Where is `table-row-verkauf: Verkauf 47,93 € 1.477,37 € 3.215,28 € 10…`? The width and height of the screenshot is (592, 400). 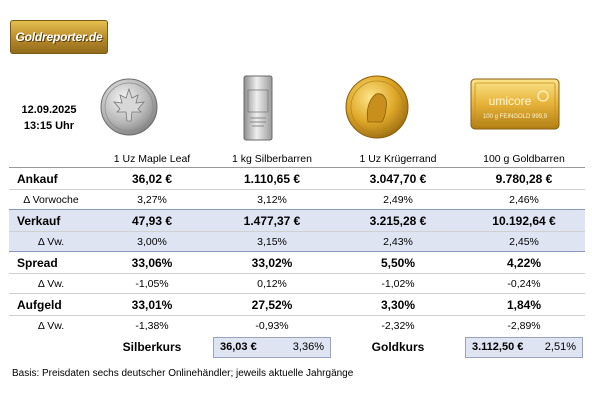 table-row-verkauf: Verkauf 47,93 € 1.477,37 € 3.215,28 € 10… is located at coordinates (297, 220).